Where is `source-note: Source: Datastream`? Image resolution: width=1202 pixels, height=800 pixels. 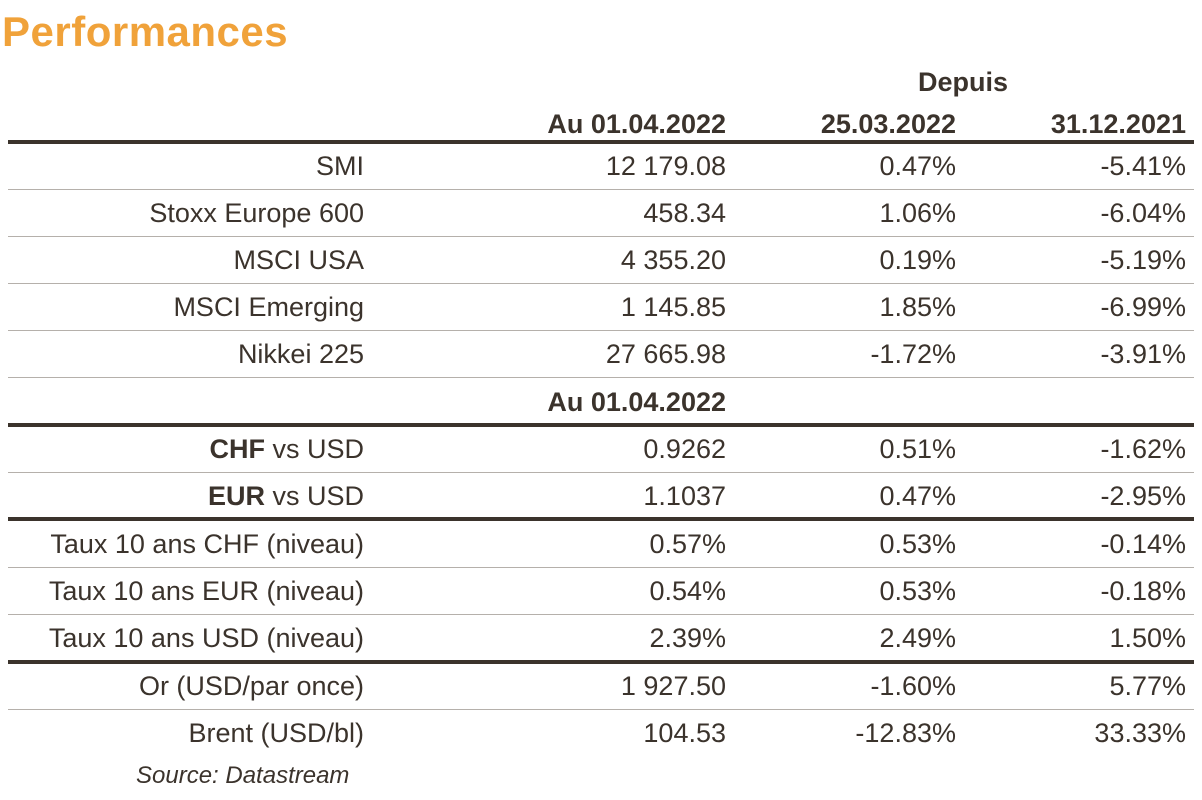 source-note: Source: Datastream is located at coordinates (243, 775).